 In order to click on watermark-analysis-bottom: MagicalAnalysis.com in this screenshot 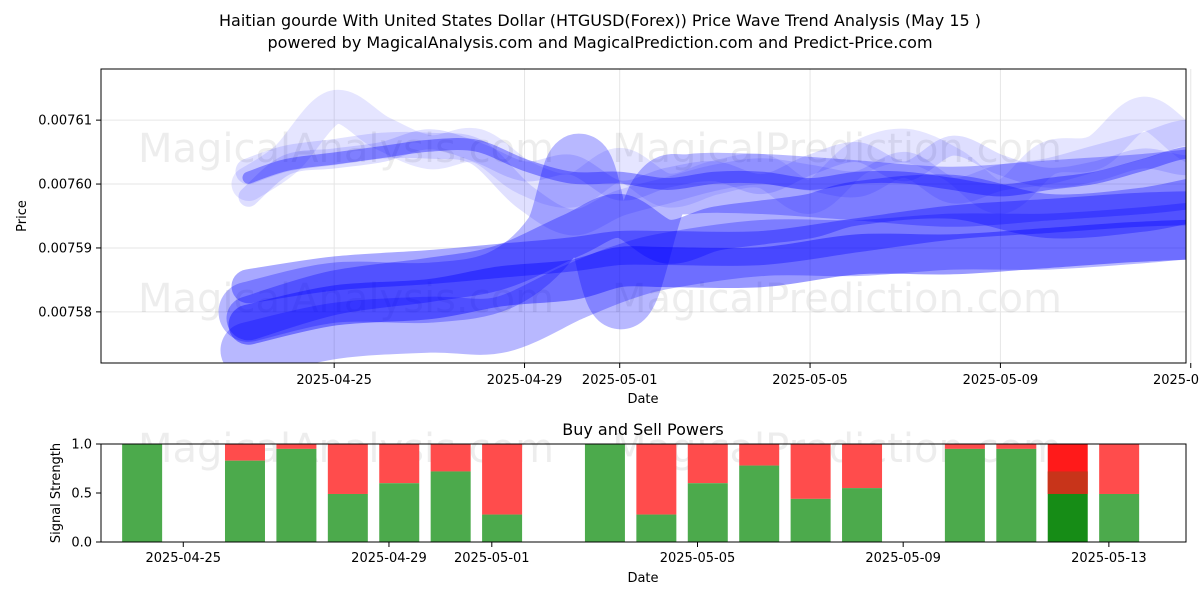, I will do `click(346, 299)`.